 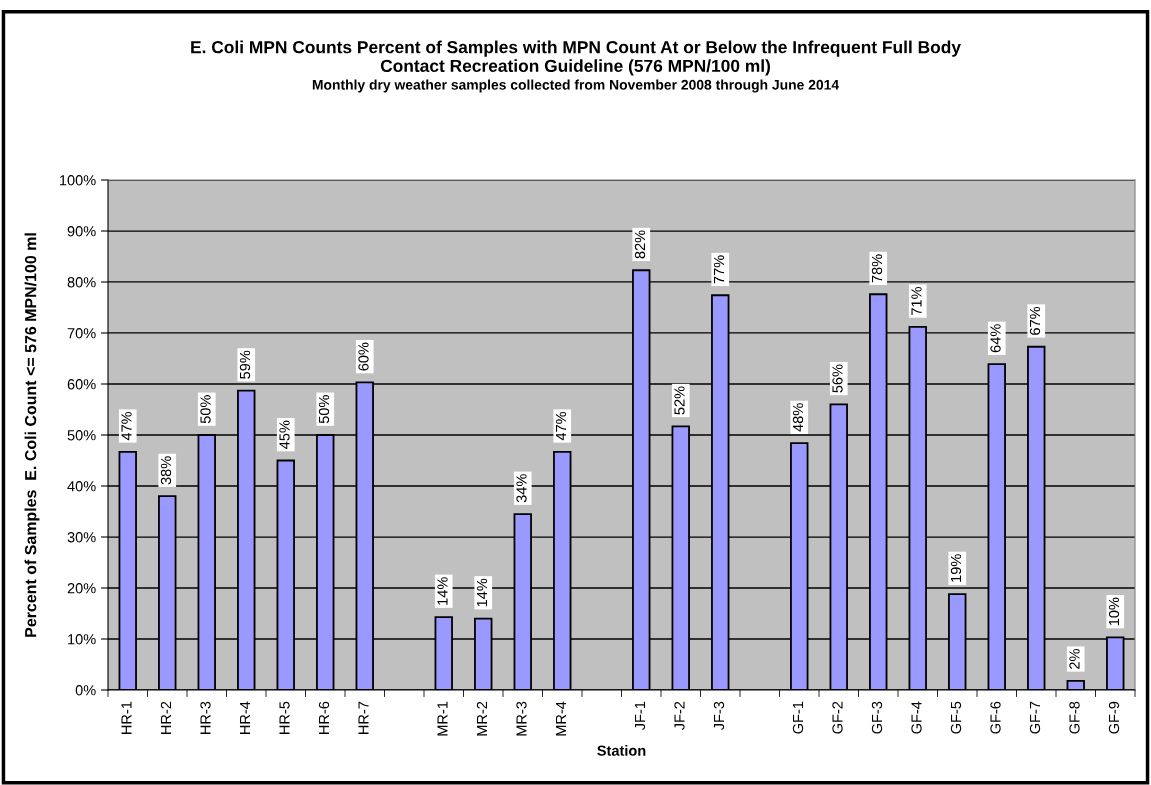 What do you see at coordinates (81, 384) in the screenshot?
I see `y-tick-label: 60%` at bounding box center [81, 384].